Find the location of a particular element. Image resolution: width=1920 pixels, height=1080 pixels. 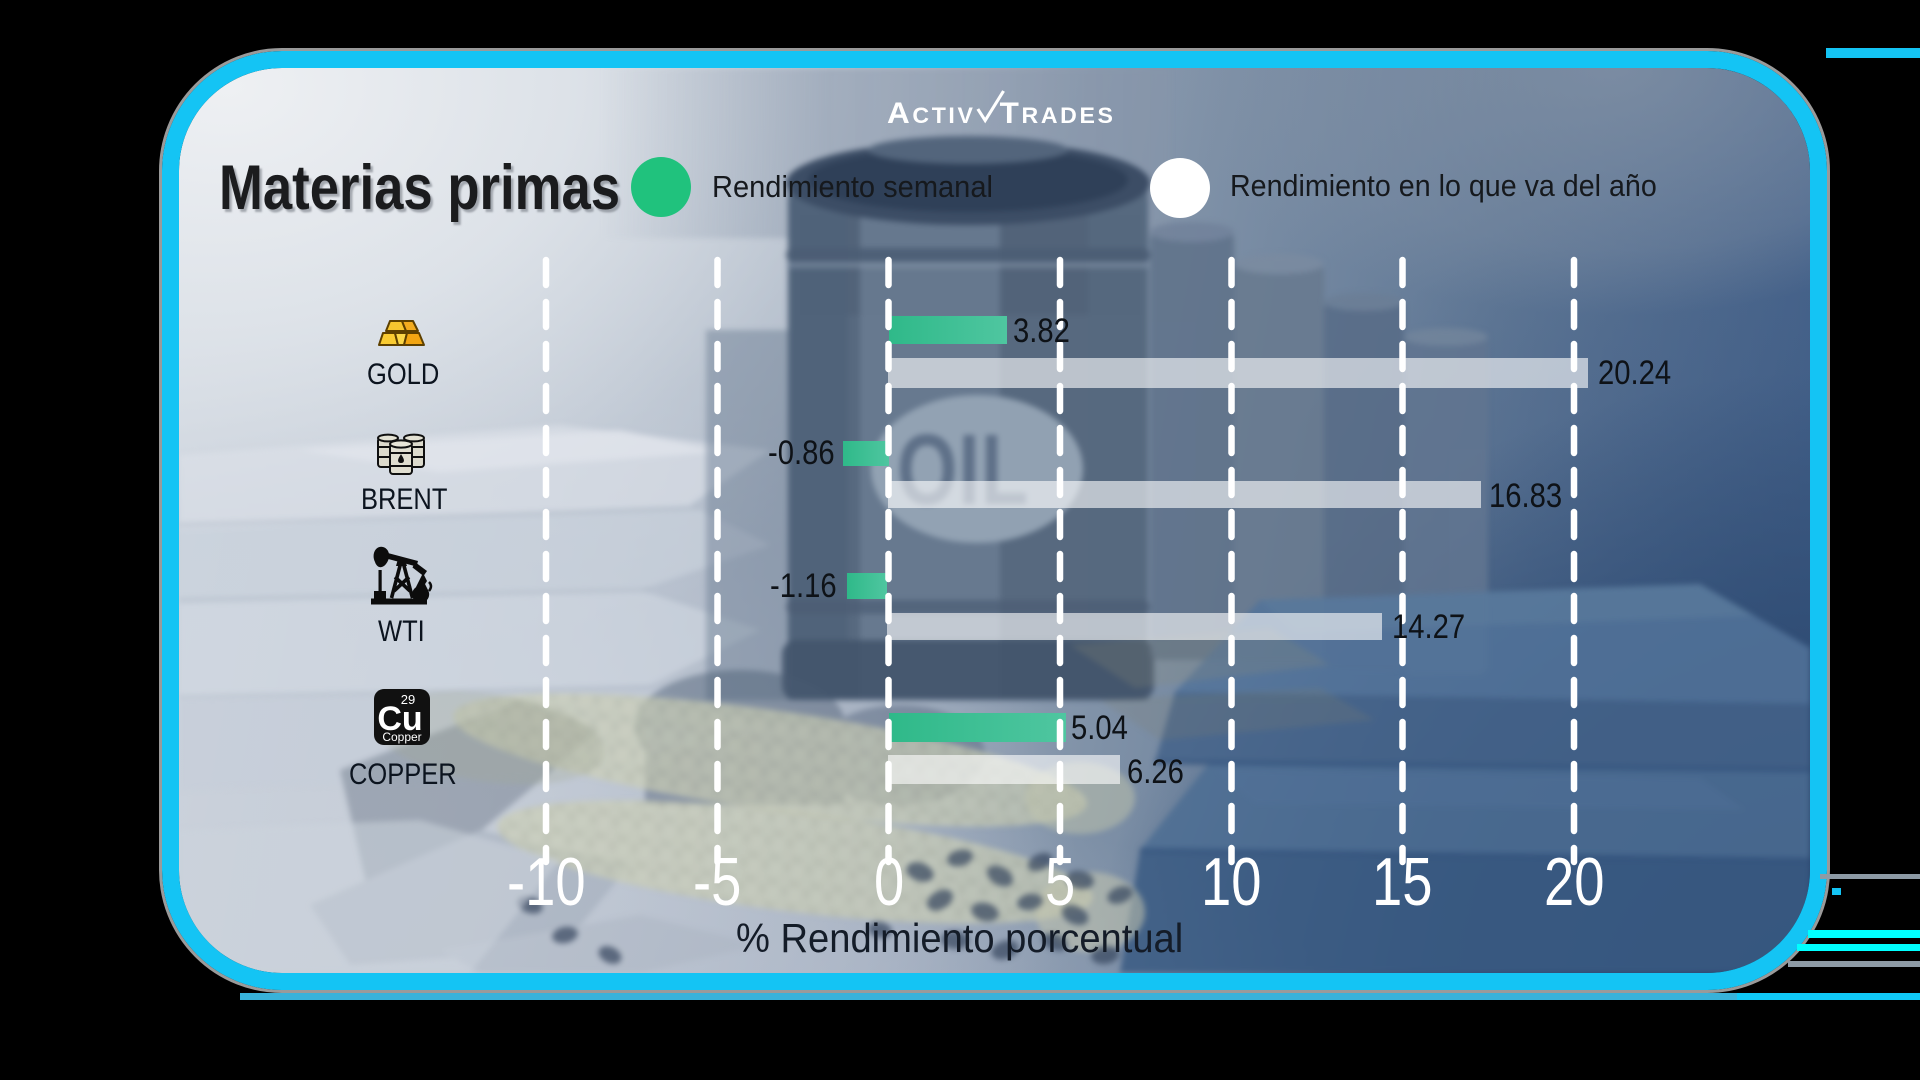

svg-text: 29 is located at coordinates (408, 699).